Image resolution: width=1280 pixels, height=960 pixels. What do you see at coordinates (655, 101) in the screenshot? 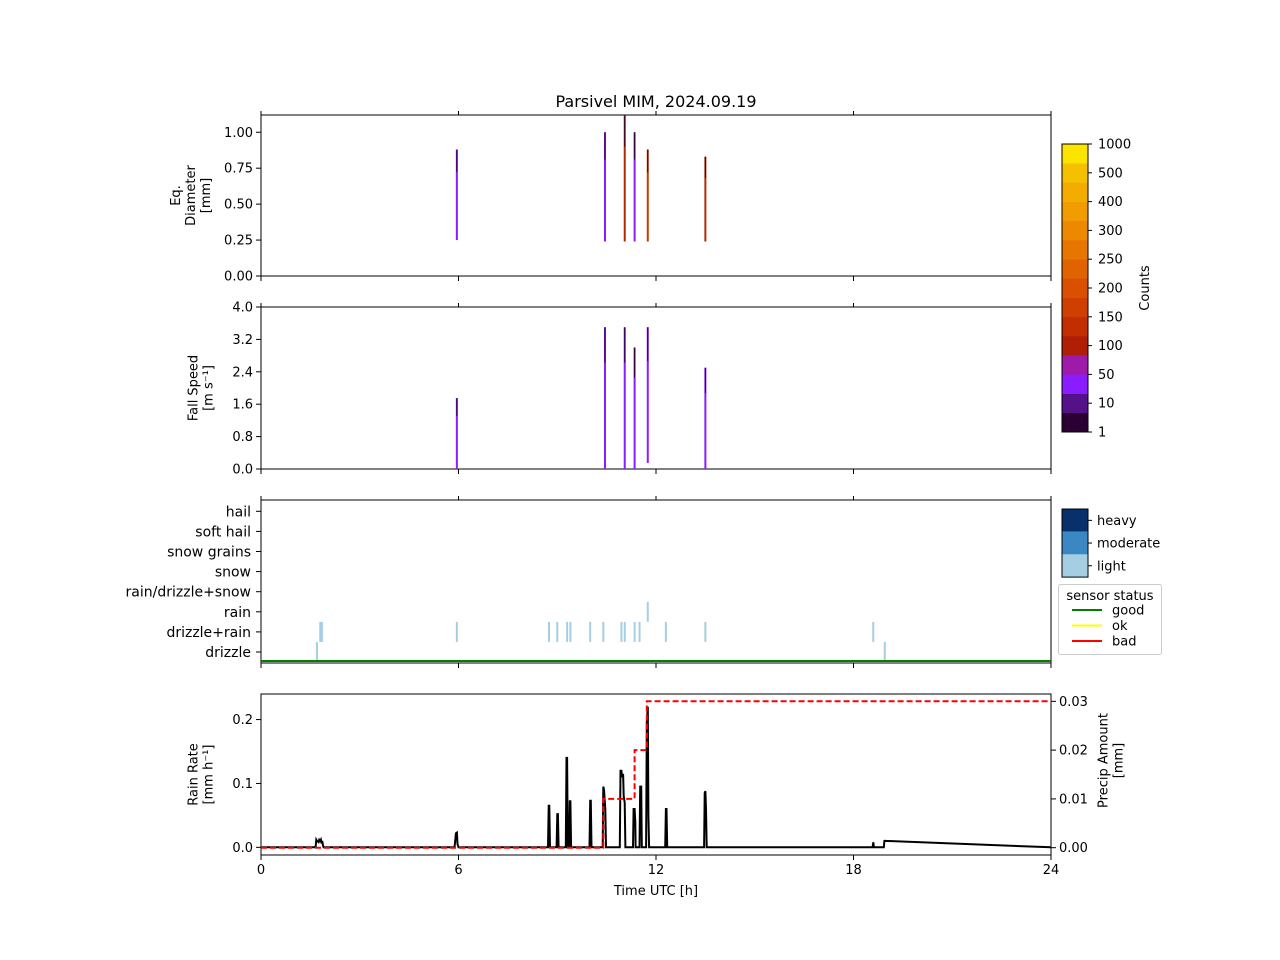
I see `chart-title: Parsivel MIM, 2024.09.19` at bounding box center [655, 101].